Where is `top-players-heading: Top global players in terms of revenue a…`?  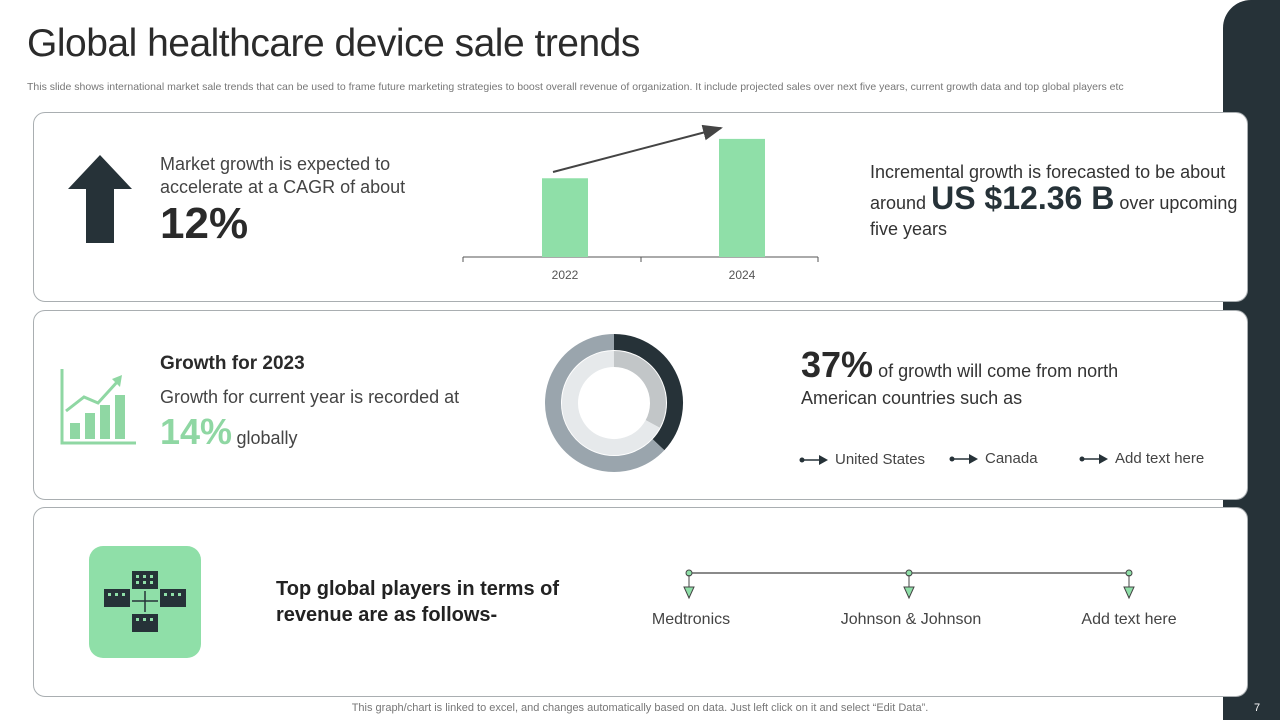
top-players-heading: Top global players in terms of revenue a… is located at coordinates (418, 602).